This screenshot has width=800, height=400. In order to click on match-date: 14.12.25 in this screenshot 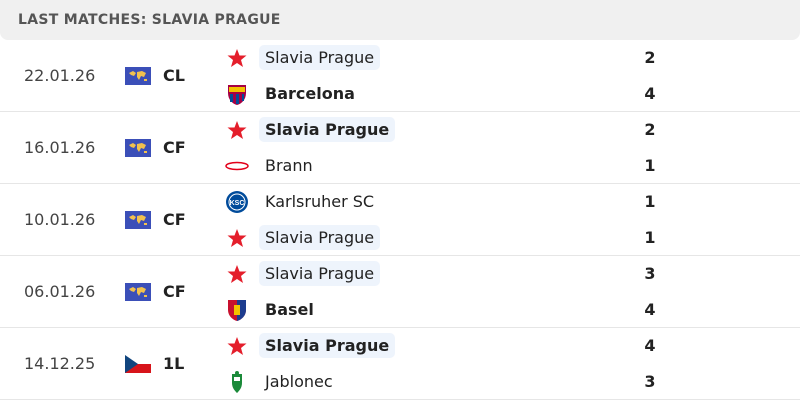, I will do `click(60, 363)`.